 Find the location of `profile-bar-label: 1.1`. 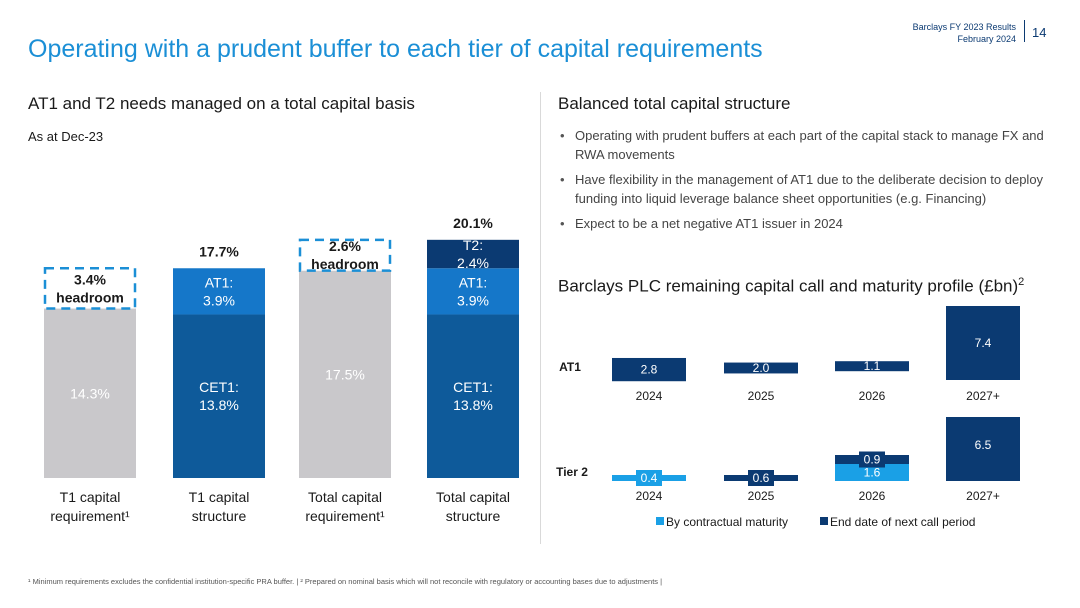

profile-bar-label: 1.1 is located at coordinates (872, 366).